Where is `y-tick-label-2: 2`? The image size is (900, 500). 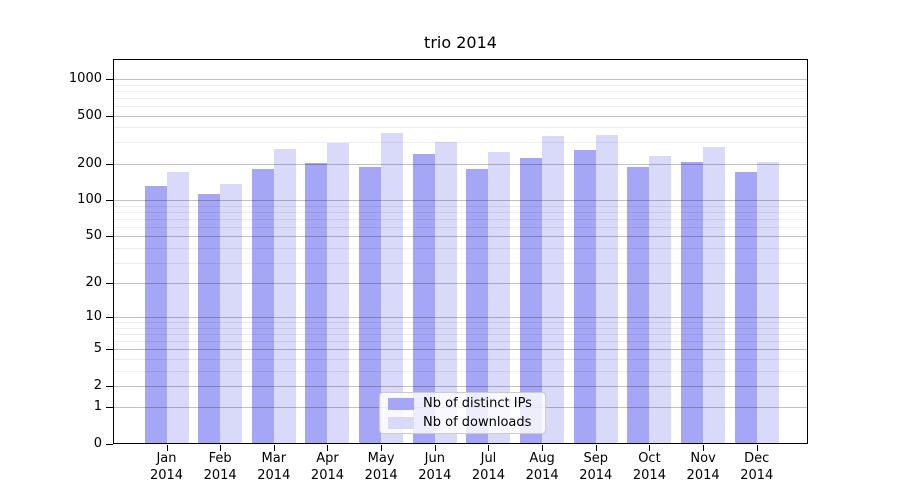
y-tick-label-2: 2 is located at coordinates (97, 385).